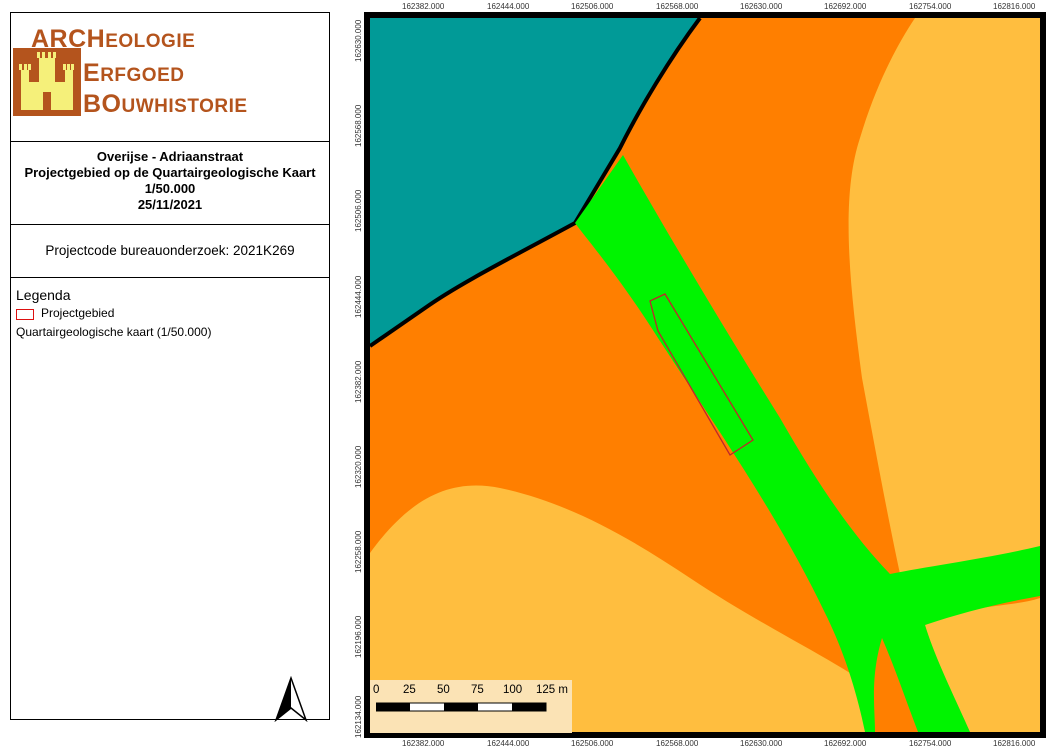 The height and width of the screenshot is (748, 1054). Describe the element at coordinates (170, 204) in the screenshot. I see `title-date: 25/11/2021` at that location.